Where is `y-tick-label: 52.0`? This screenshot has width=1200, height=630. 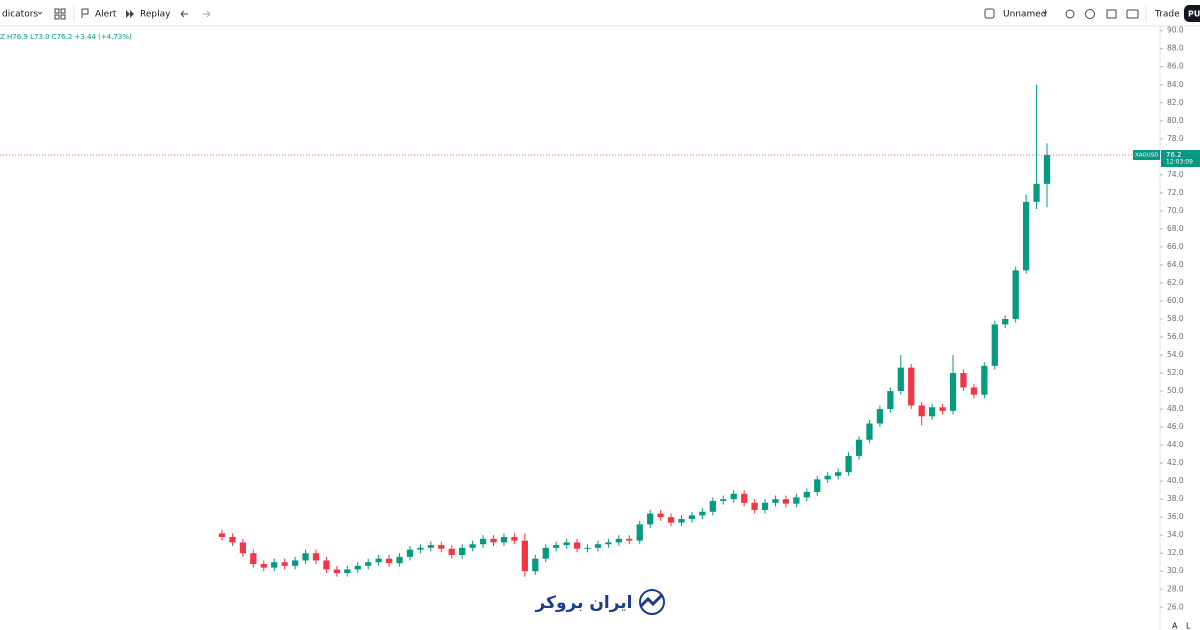 y-tick-label: 52.0 is located at coordinates (1175, 372).